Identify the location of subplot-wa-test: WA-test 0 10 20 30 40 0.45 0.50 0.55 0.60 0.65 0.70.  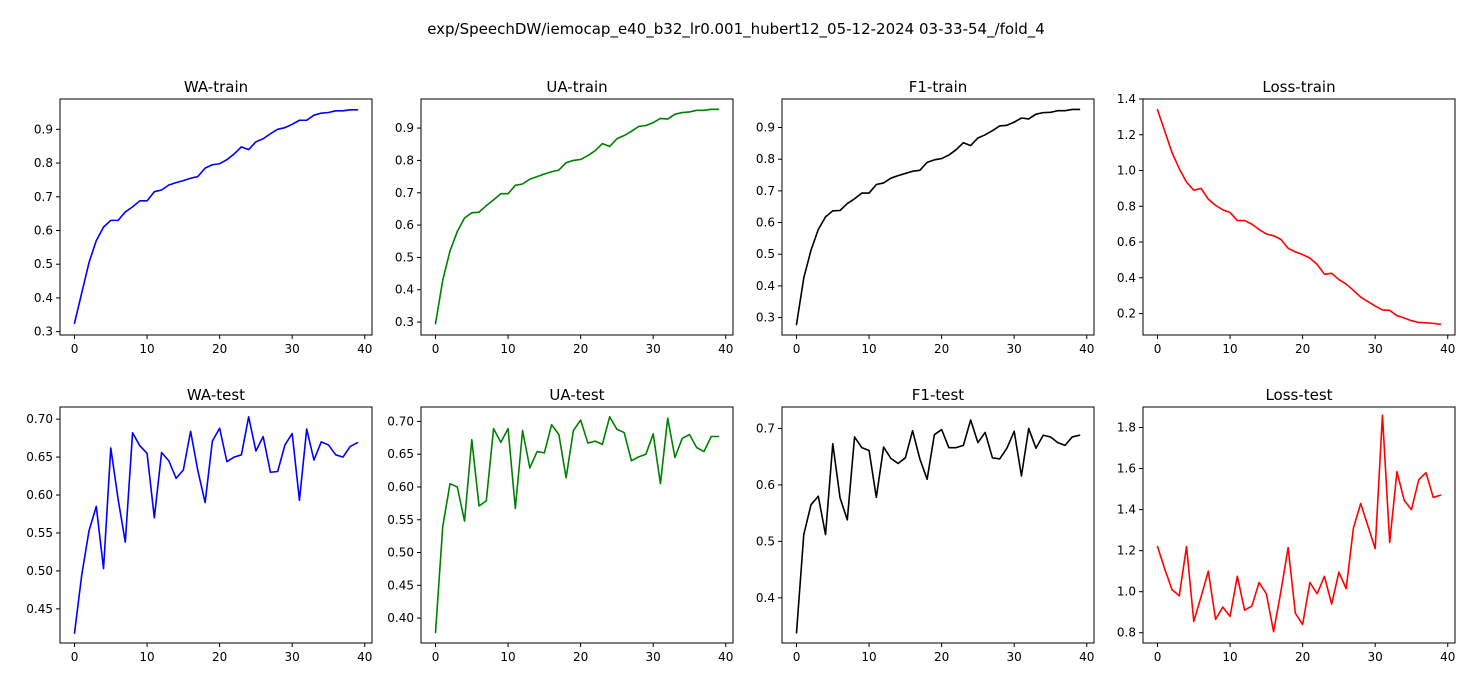
(199, 525).